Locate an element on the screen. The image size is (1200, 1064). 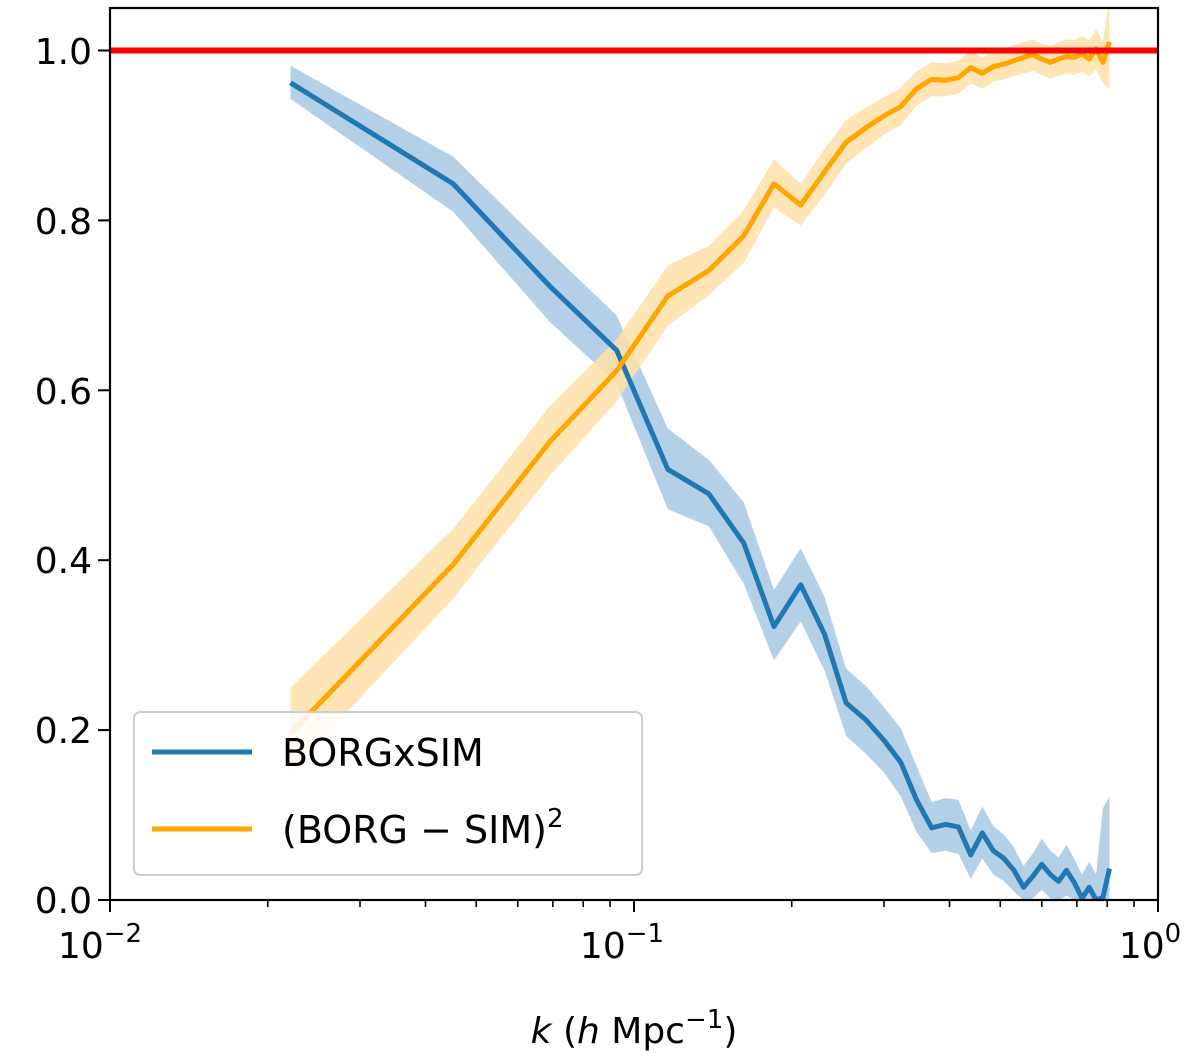
y-tick-label: 0.4 is located at coordinates (63, 561).